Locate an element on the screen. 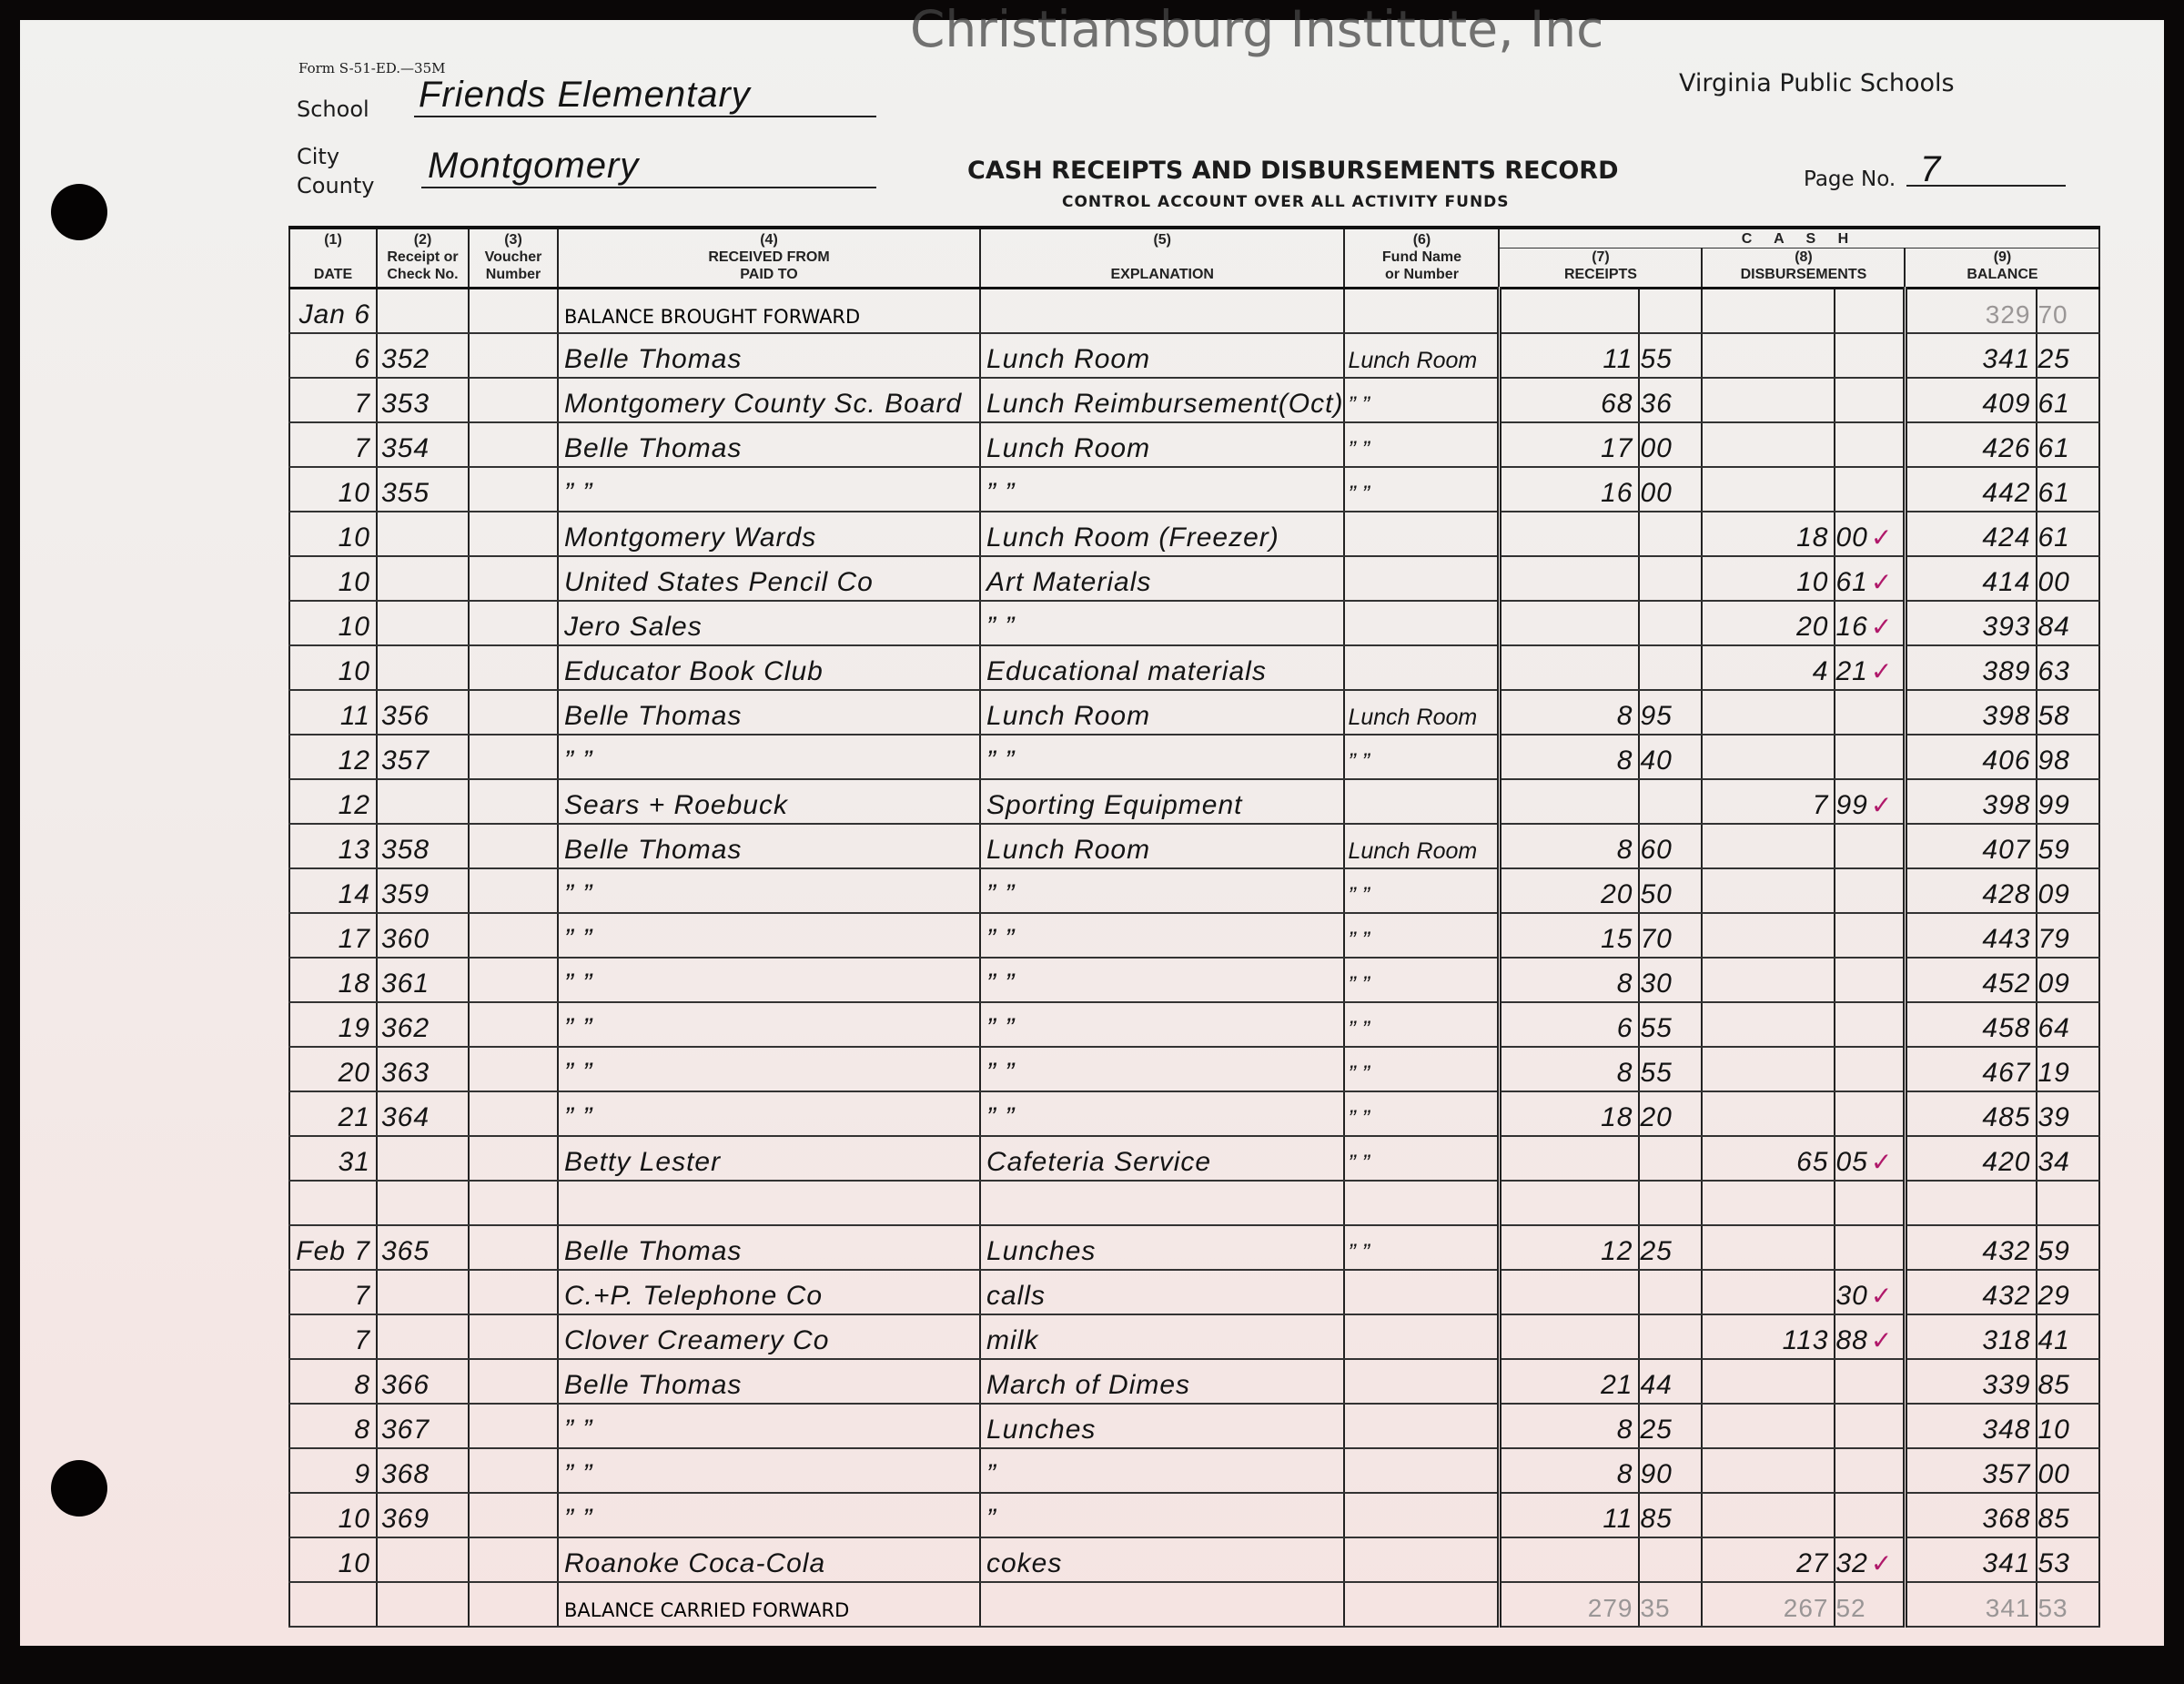  date-cell: Feb 7 is located at coordinates (333, 1248).